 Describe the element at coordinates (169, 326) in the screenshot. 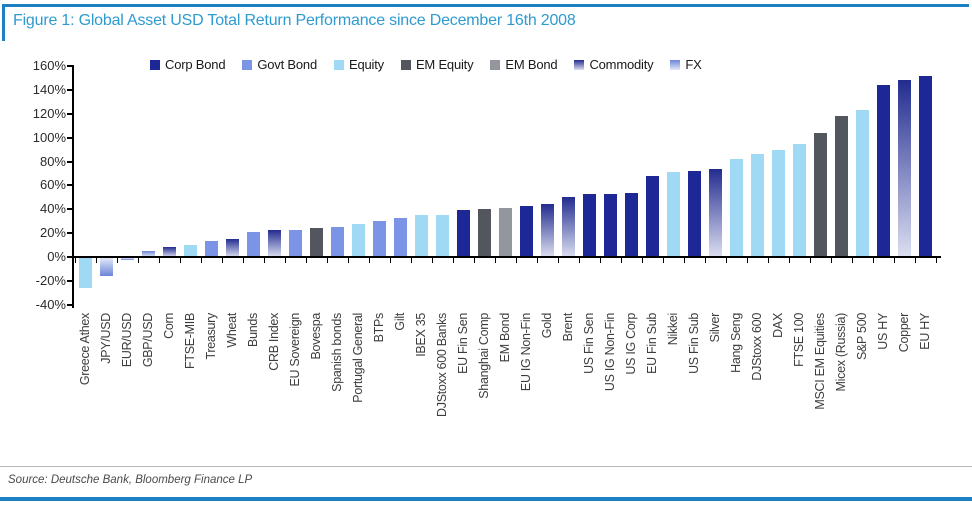

I see `x-label-corn: Corn` at that location.